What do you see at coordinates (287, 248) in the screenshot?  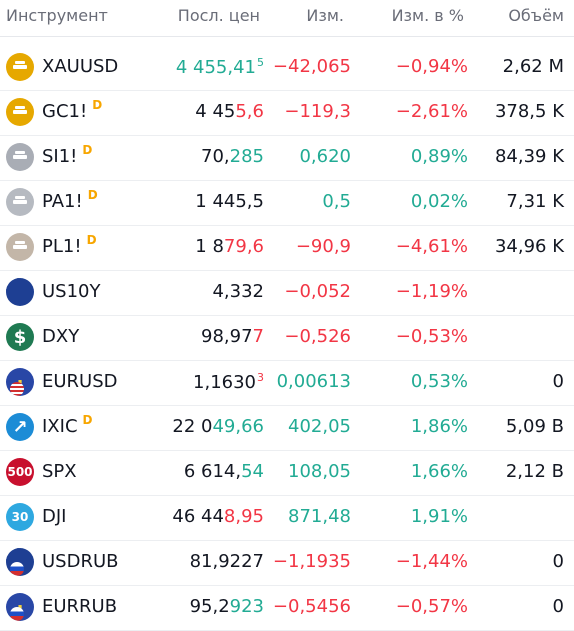 I see `table-row: PL1! D 1 879,6 −90,9 −4,61% 34,96 K` at bounding box center [287, 248].